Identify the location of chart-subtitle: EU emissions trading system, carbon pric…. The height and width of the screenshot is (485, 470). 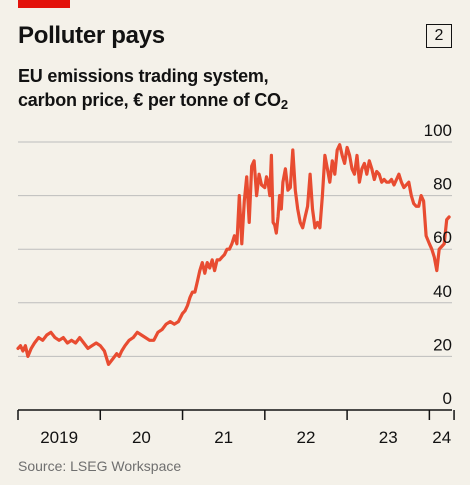
(233, 88).